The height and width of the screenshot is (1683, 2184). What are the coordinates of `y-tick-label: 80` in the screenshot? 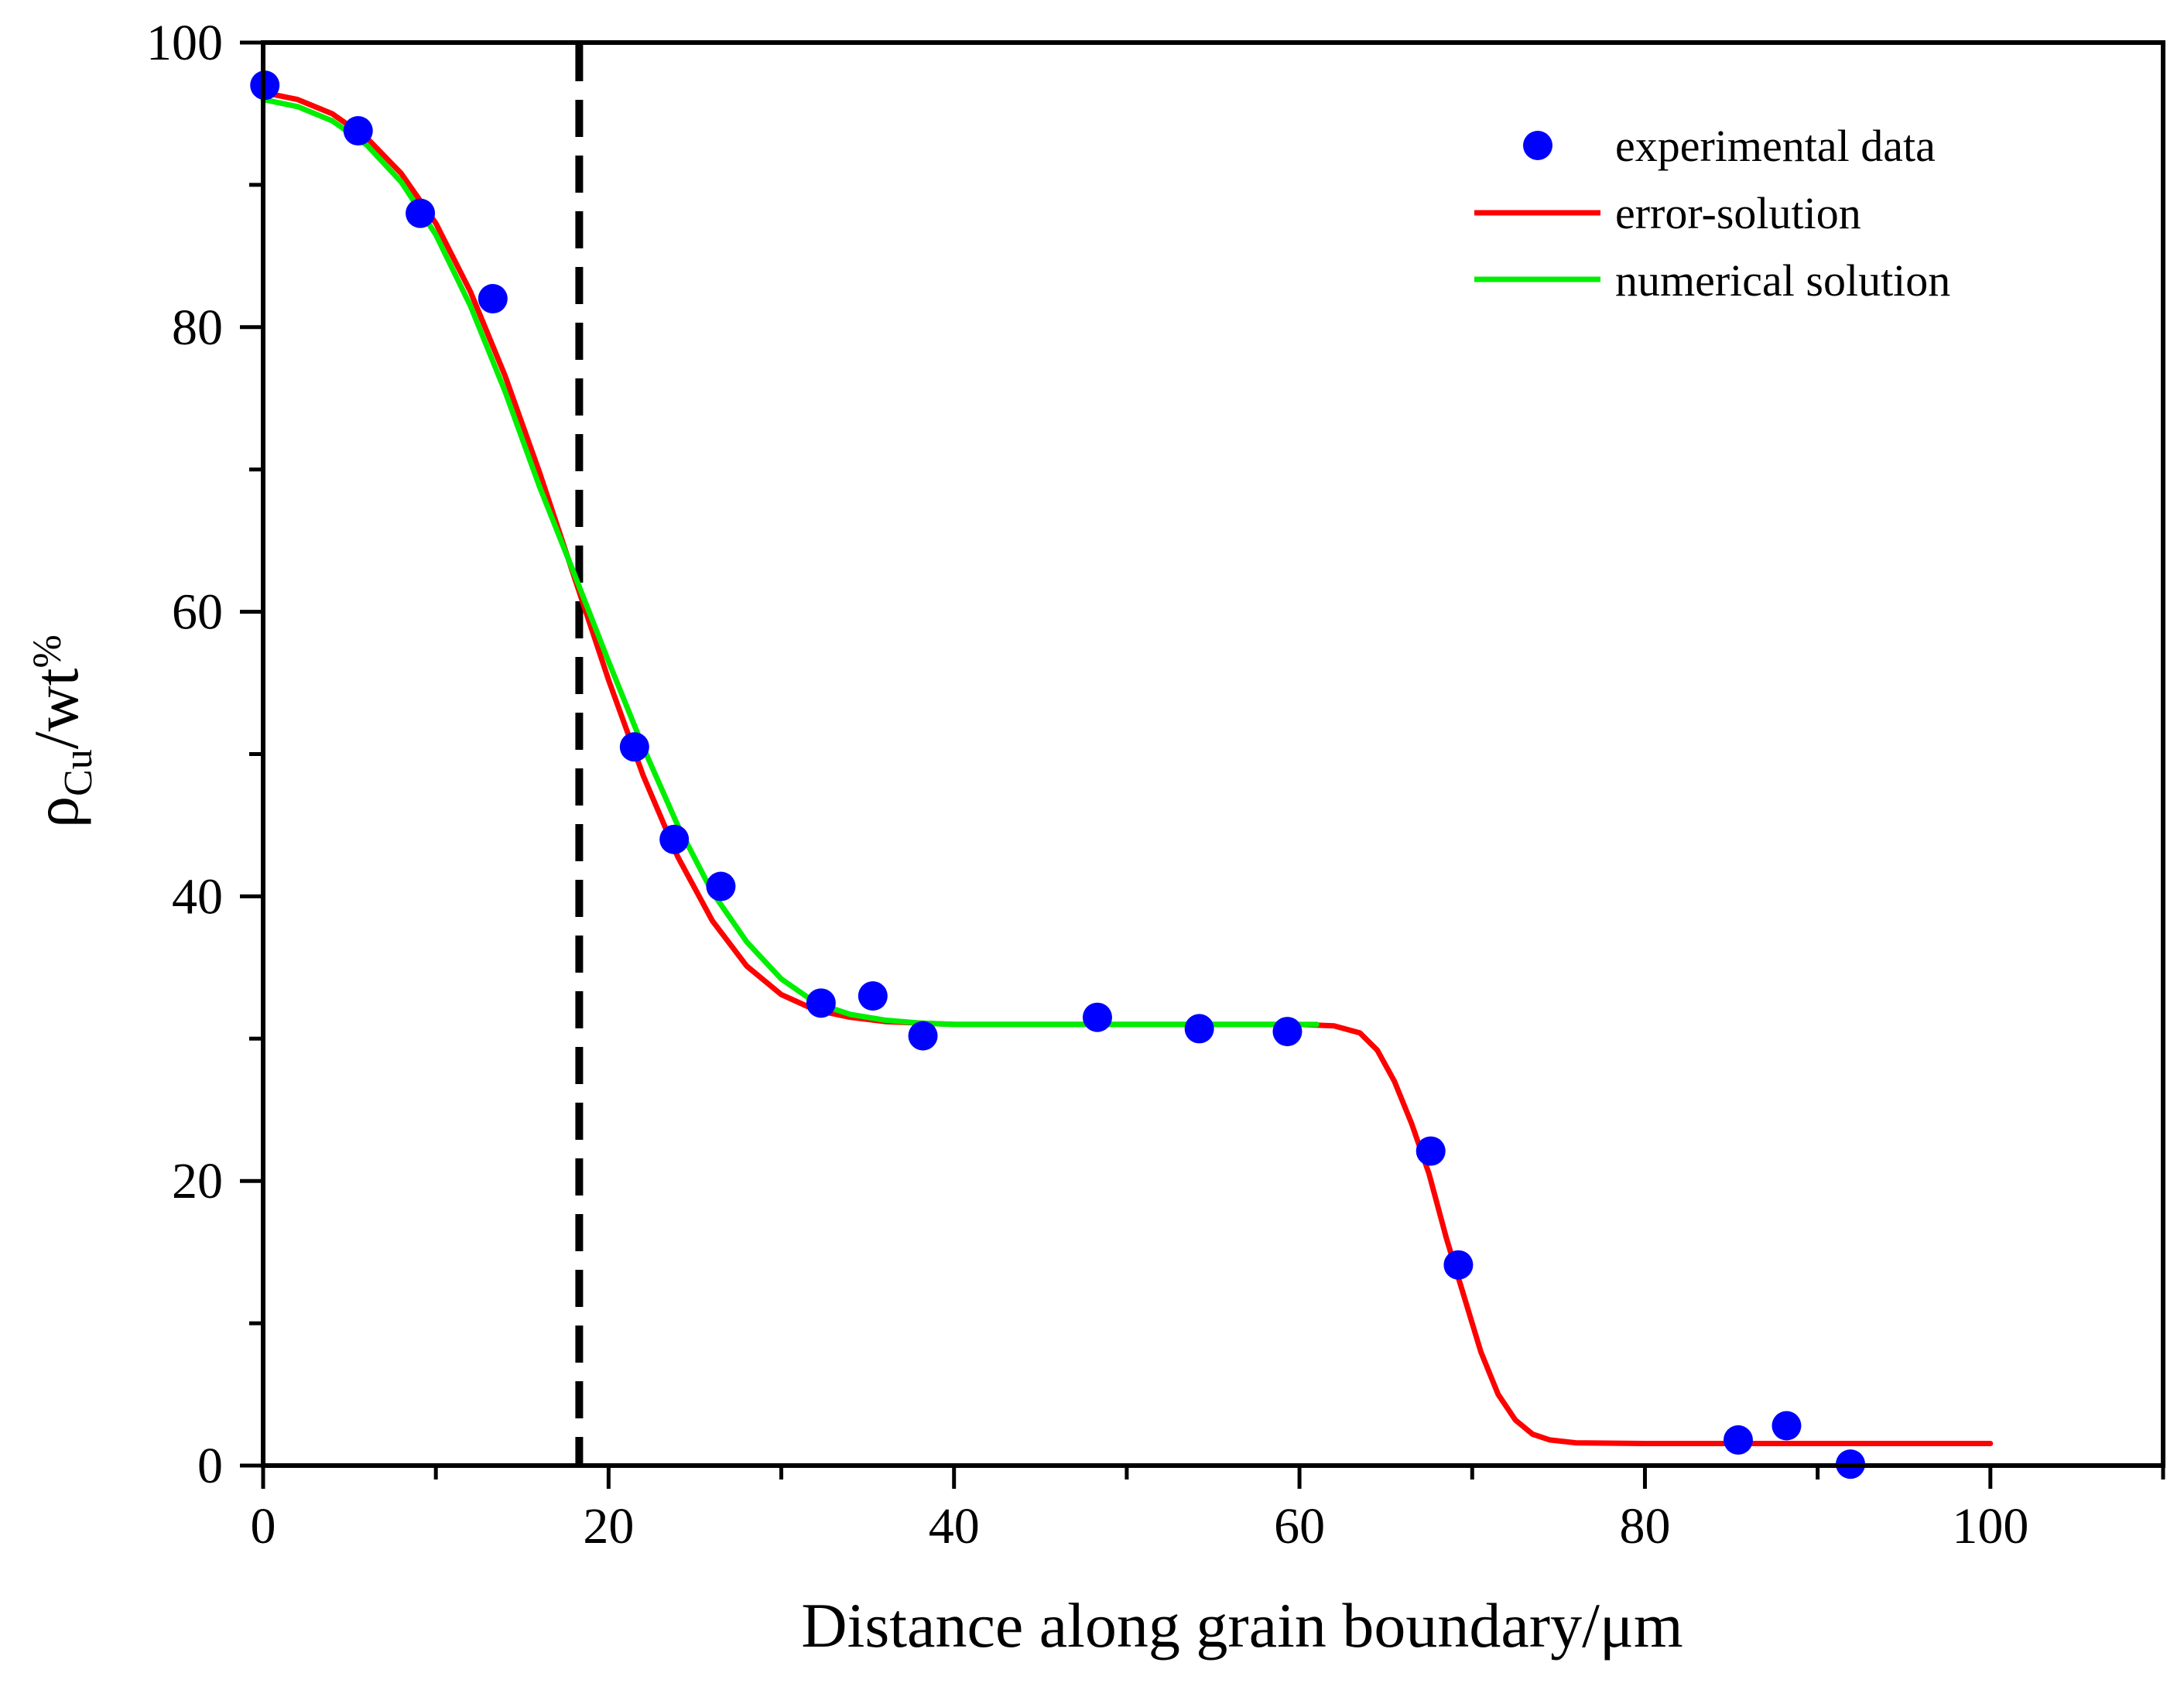 It's located at (197, 327).